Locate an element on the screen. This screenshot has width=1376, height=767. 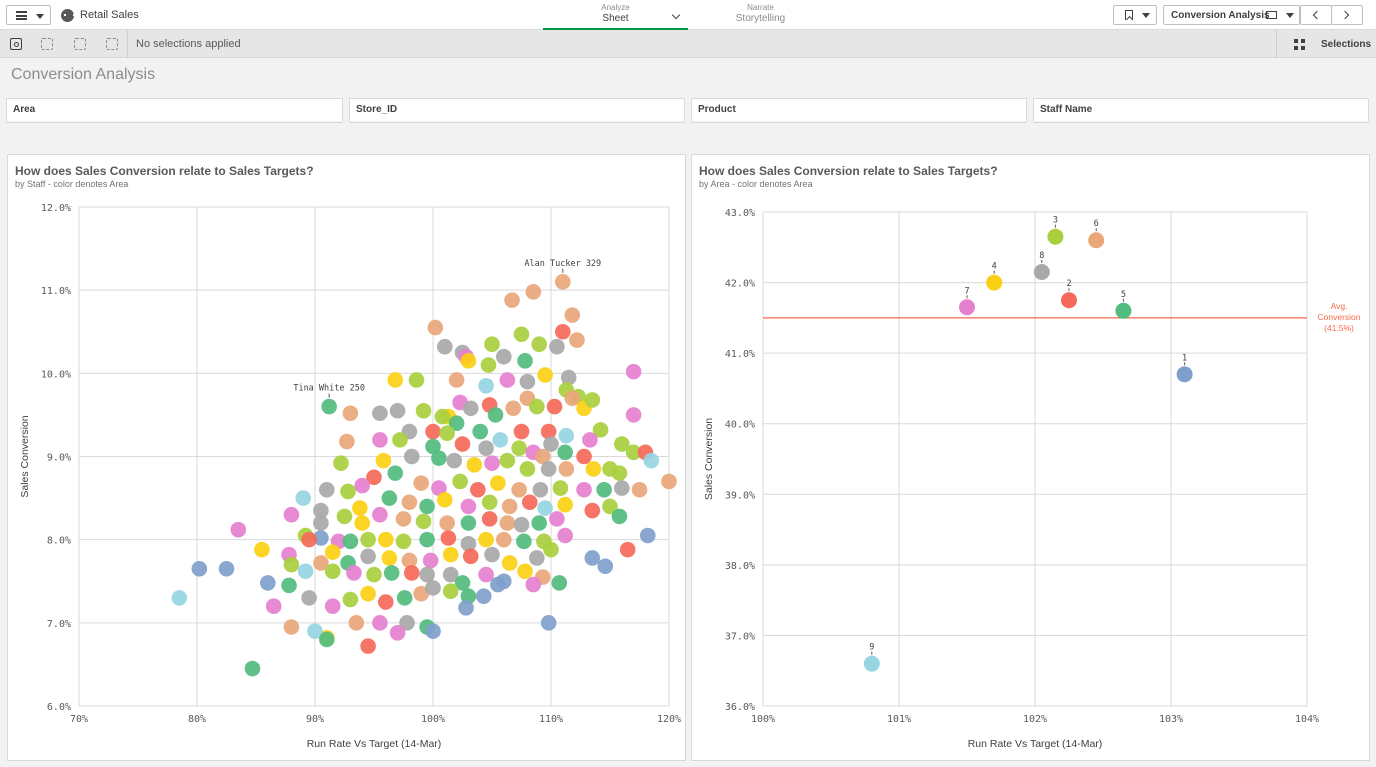
filter-label: Product is located at coordinates (717, 109).